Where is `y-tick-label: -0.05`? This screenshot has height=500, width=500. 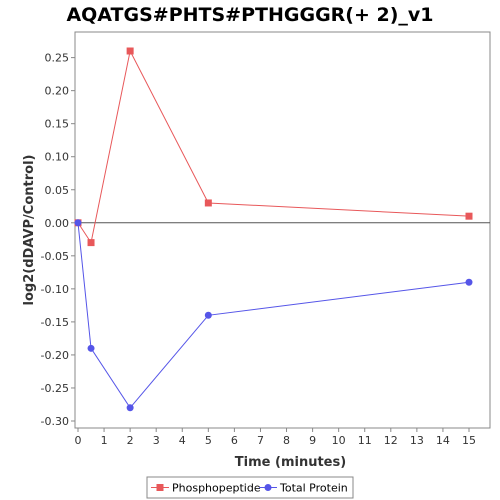
y-tick-label: -0.05 is located at coordinates (55, 256).